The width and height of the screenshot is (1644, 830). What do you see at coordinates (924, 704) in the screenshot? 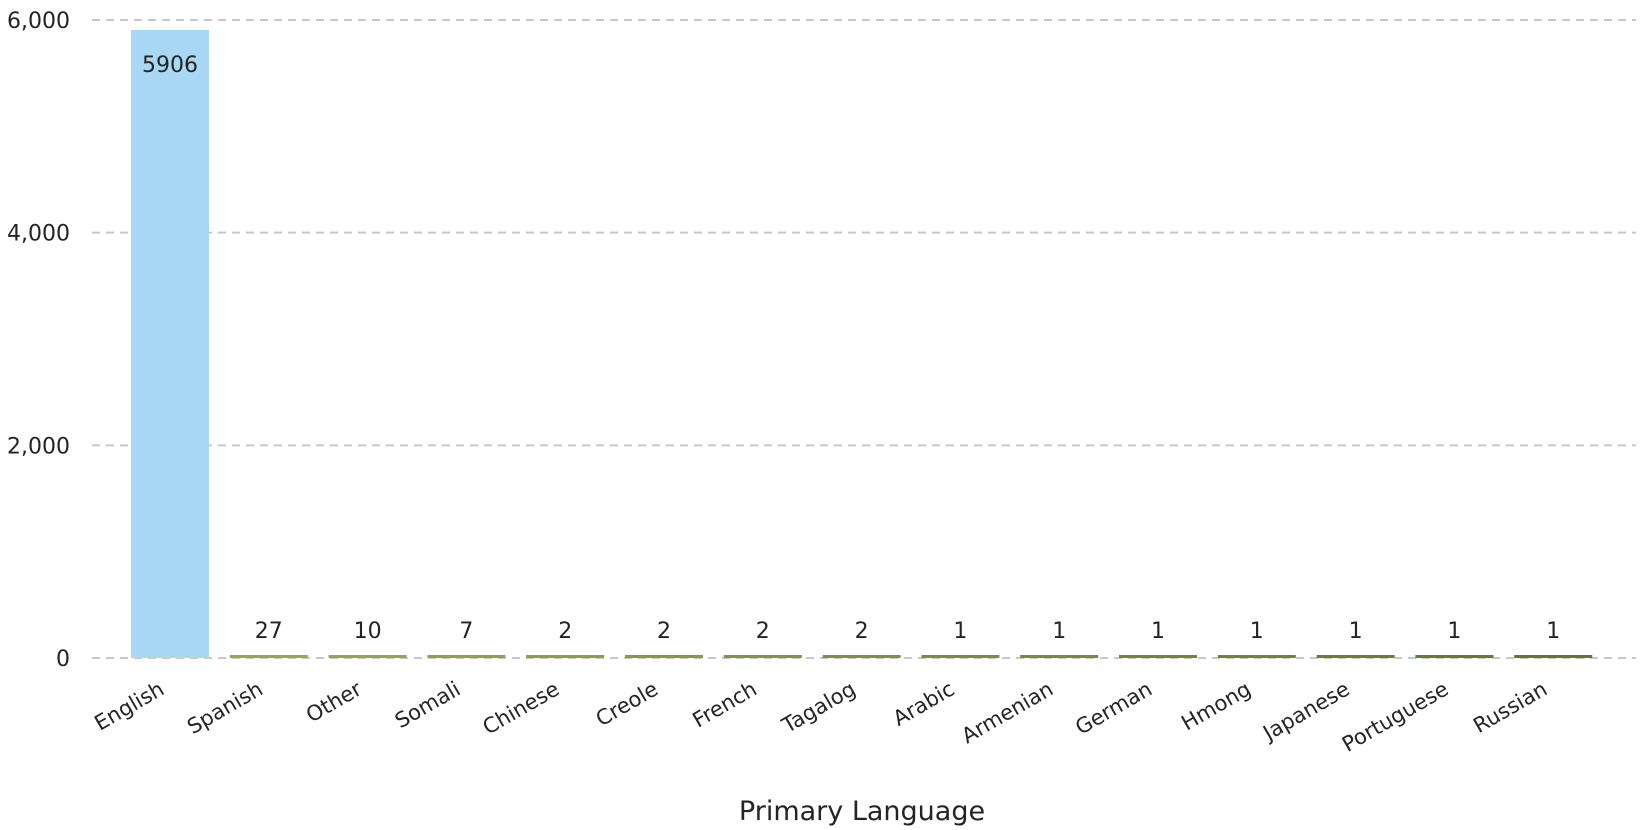
I see `x-tick-label: Arabic` at bounding box center [924, 704].